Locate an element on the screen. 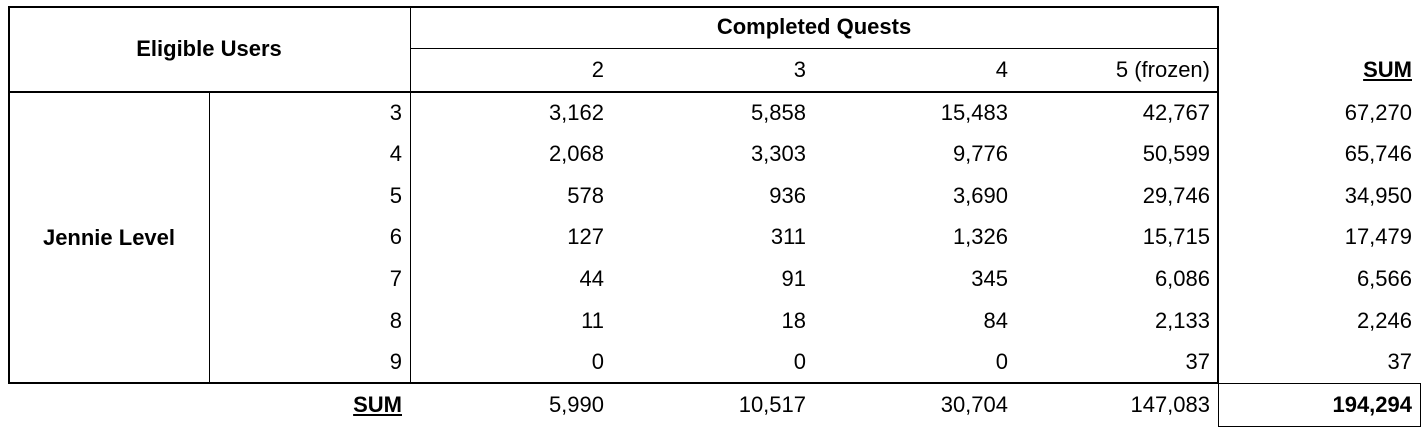 The height and width of the screenshot is (434, 1428). grand-total: 194,294 is located at coordinates (1372, 404).